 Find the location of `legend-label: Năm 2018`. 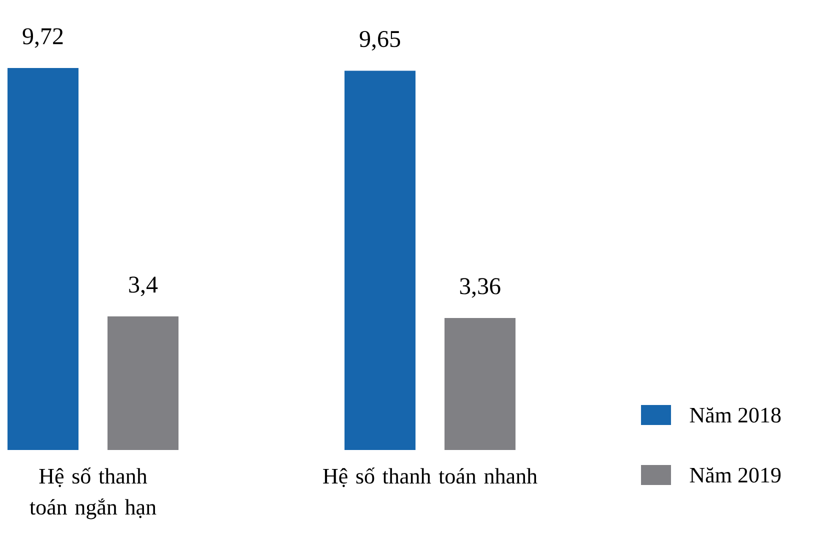

legend-label: Năm 2018 is located at coordinates (735, 415).